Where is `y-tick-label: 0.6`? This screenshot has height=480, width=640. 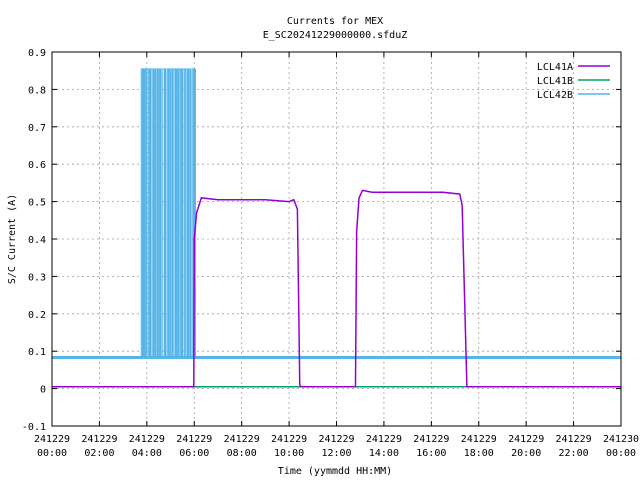 y-tick-label: 0.6 is located at coordinates (37, 165).